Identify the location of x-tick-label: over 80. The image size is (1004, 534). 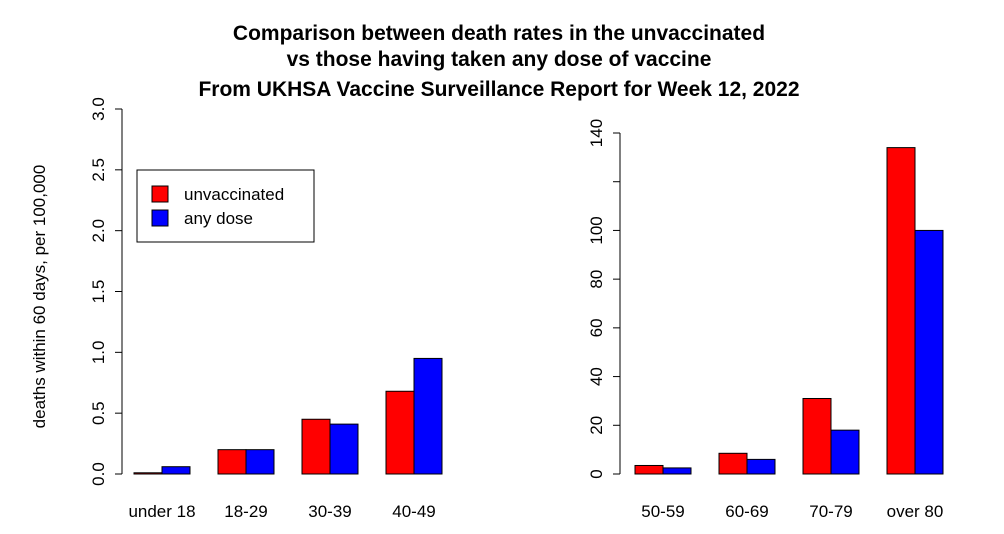
(915, 511).